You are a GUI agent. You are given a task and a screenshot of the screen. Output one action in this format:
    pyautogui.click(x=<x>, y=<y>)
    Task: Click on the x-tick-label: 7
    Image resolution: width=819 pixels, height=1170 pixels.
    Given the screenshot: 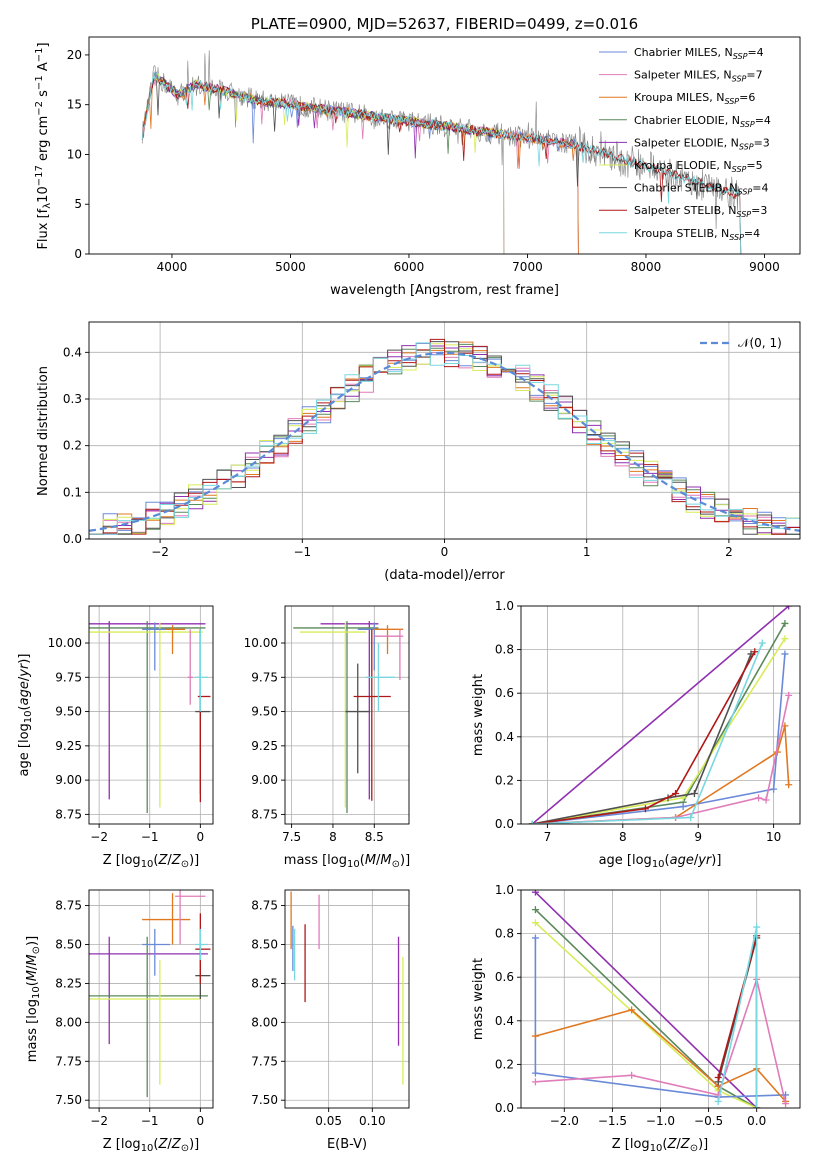 What is the action you would take?
    pyautogui.click(x=548, y=837)
    